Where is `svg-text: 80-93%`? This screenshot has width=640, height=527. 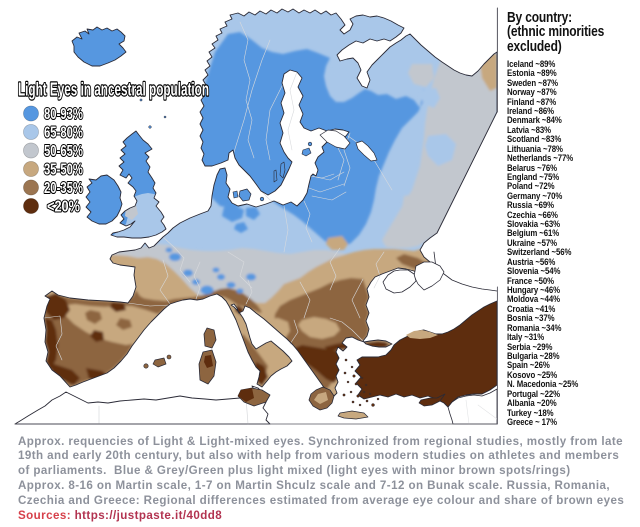 svg-text: 80-93% is located at coordinates (63, 114).